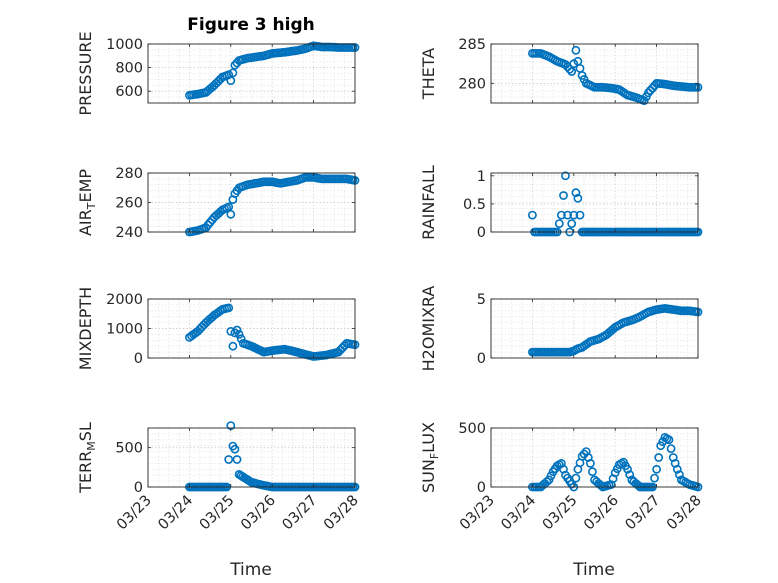 Image resolution: width=778 pixels, height=583 pixels. I want to click on subplot-1: 600 800 1000 PRESSURE, so click(218, 73).